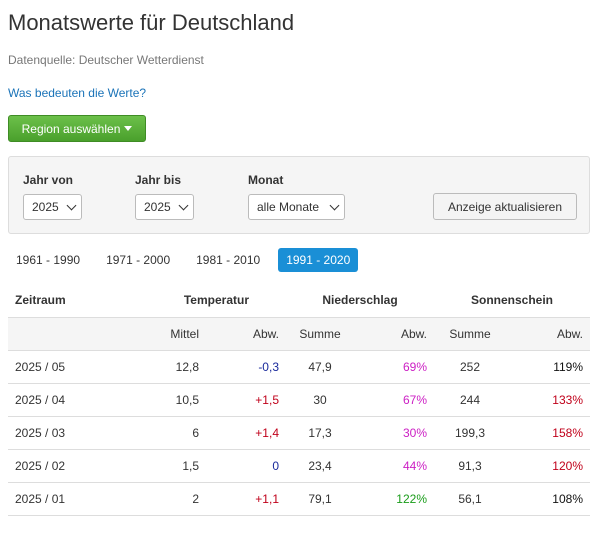 Image resolution: width=610 pixels, height=545 pixels. I want to click on table-row: 2025 / 05 12,8 -0,3 47,9 69% 252 119%, so click(299, 367).